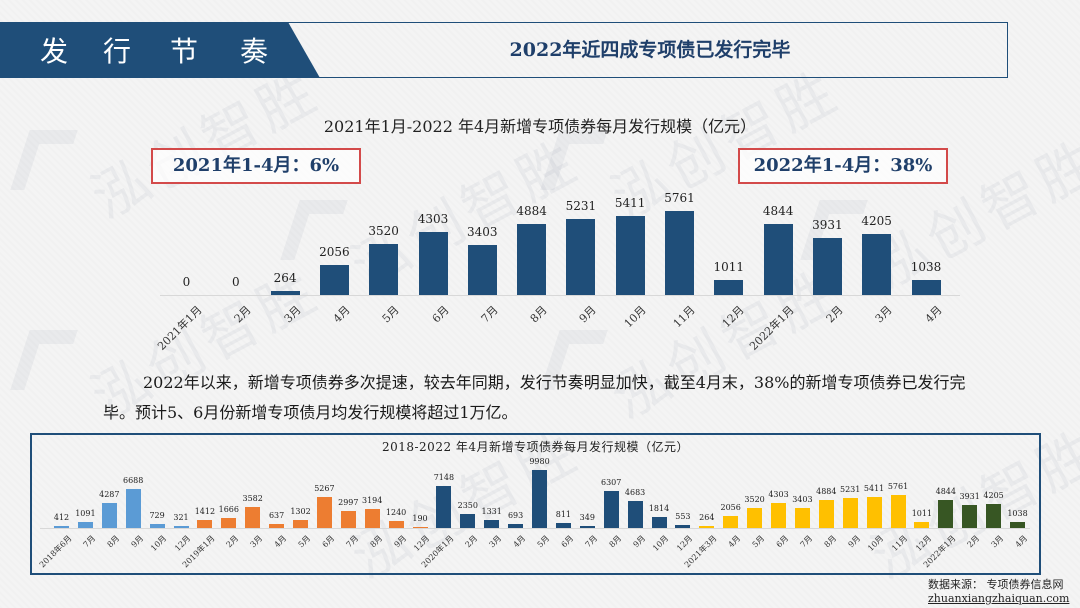 This screenshot has height=608, width=1080. I want to click on chart2-data-label: 264, so click(707, 518).